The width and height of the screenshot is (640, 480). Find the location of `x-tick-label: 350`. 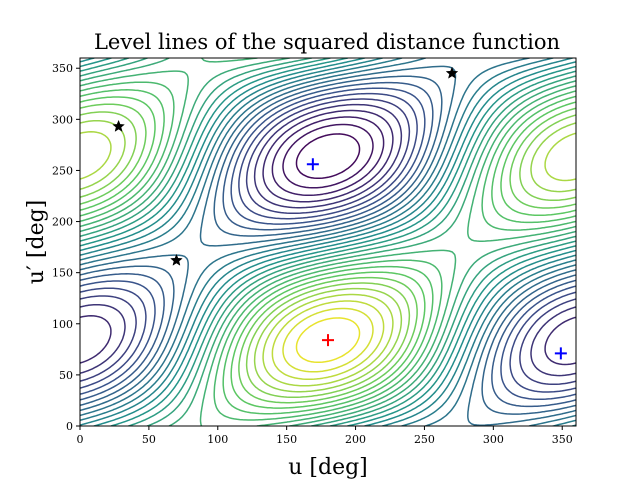

x-tick-label: 350 is located at coordinates (562, 439).